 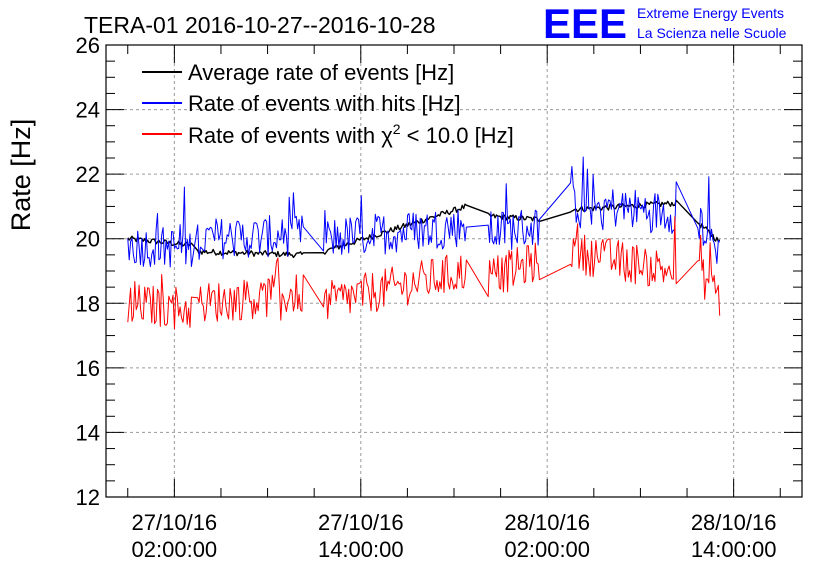 What do you see at coordinates (88, 432) in the screenshot?
I see `y-tick-label: 14` at bounding box center [88, 432].